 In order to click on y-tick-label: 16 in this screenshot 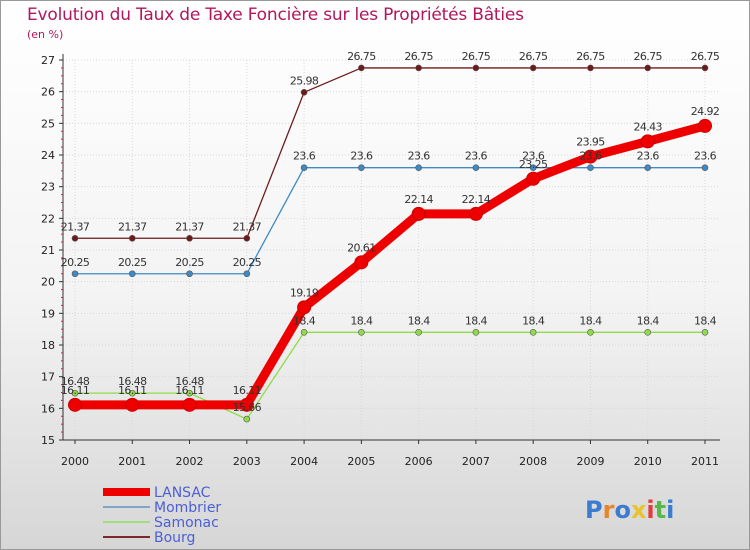, I will do `click(48, 408)`.